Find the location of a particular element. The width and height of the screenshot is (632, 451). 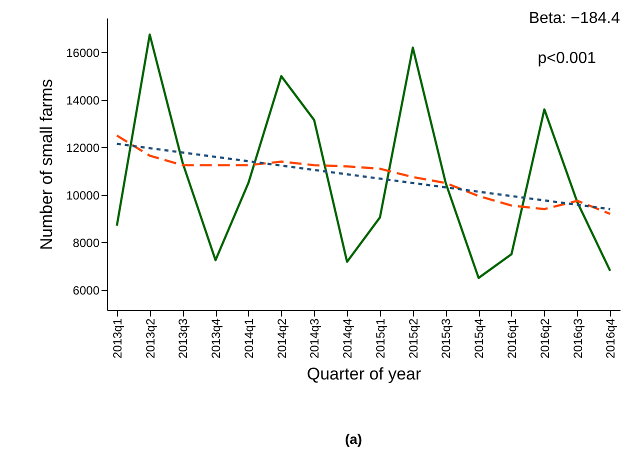

x-tick-label: 2016q4 is located at coordinates (611, 338).